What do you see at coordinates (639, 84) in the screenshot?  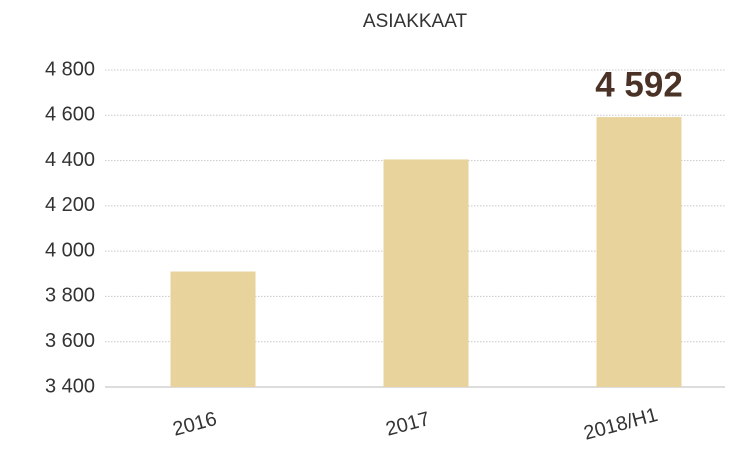 I see `data-label: 4 592` at bounding box center [639, 84].